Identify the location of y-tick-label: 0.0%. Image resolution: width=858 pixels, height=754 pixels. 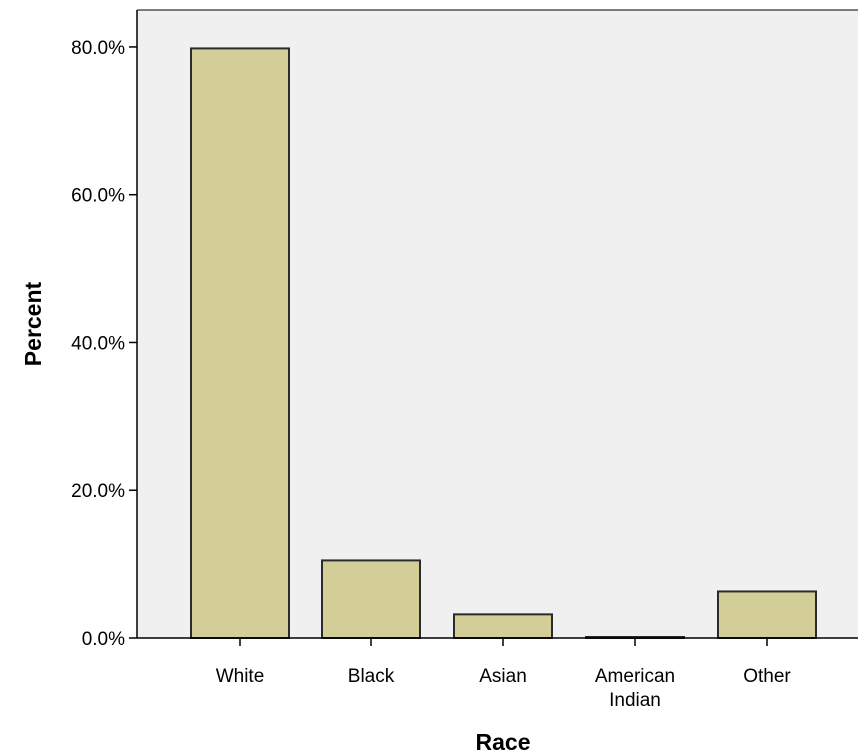
(103, 639).